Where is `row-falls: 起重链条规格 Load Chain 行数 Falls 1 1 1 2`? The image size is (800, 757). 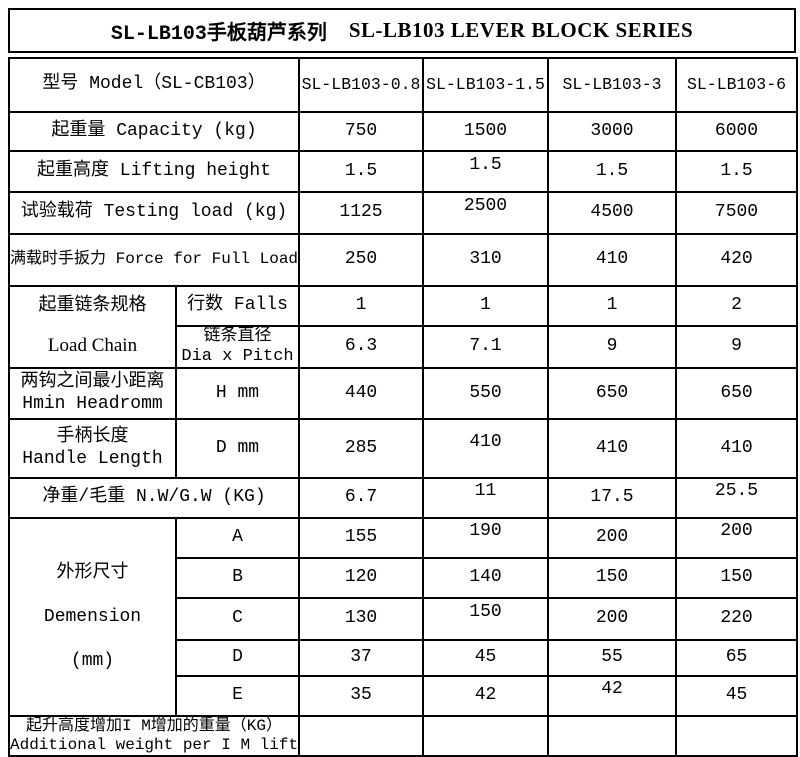 row-falls: 起重链条规格 Load Chain 行数 Falls 1 1 1 2 is located at coordinates (403, 327).